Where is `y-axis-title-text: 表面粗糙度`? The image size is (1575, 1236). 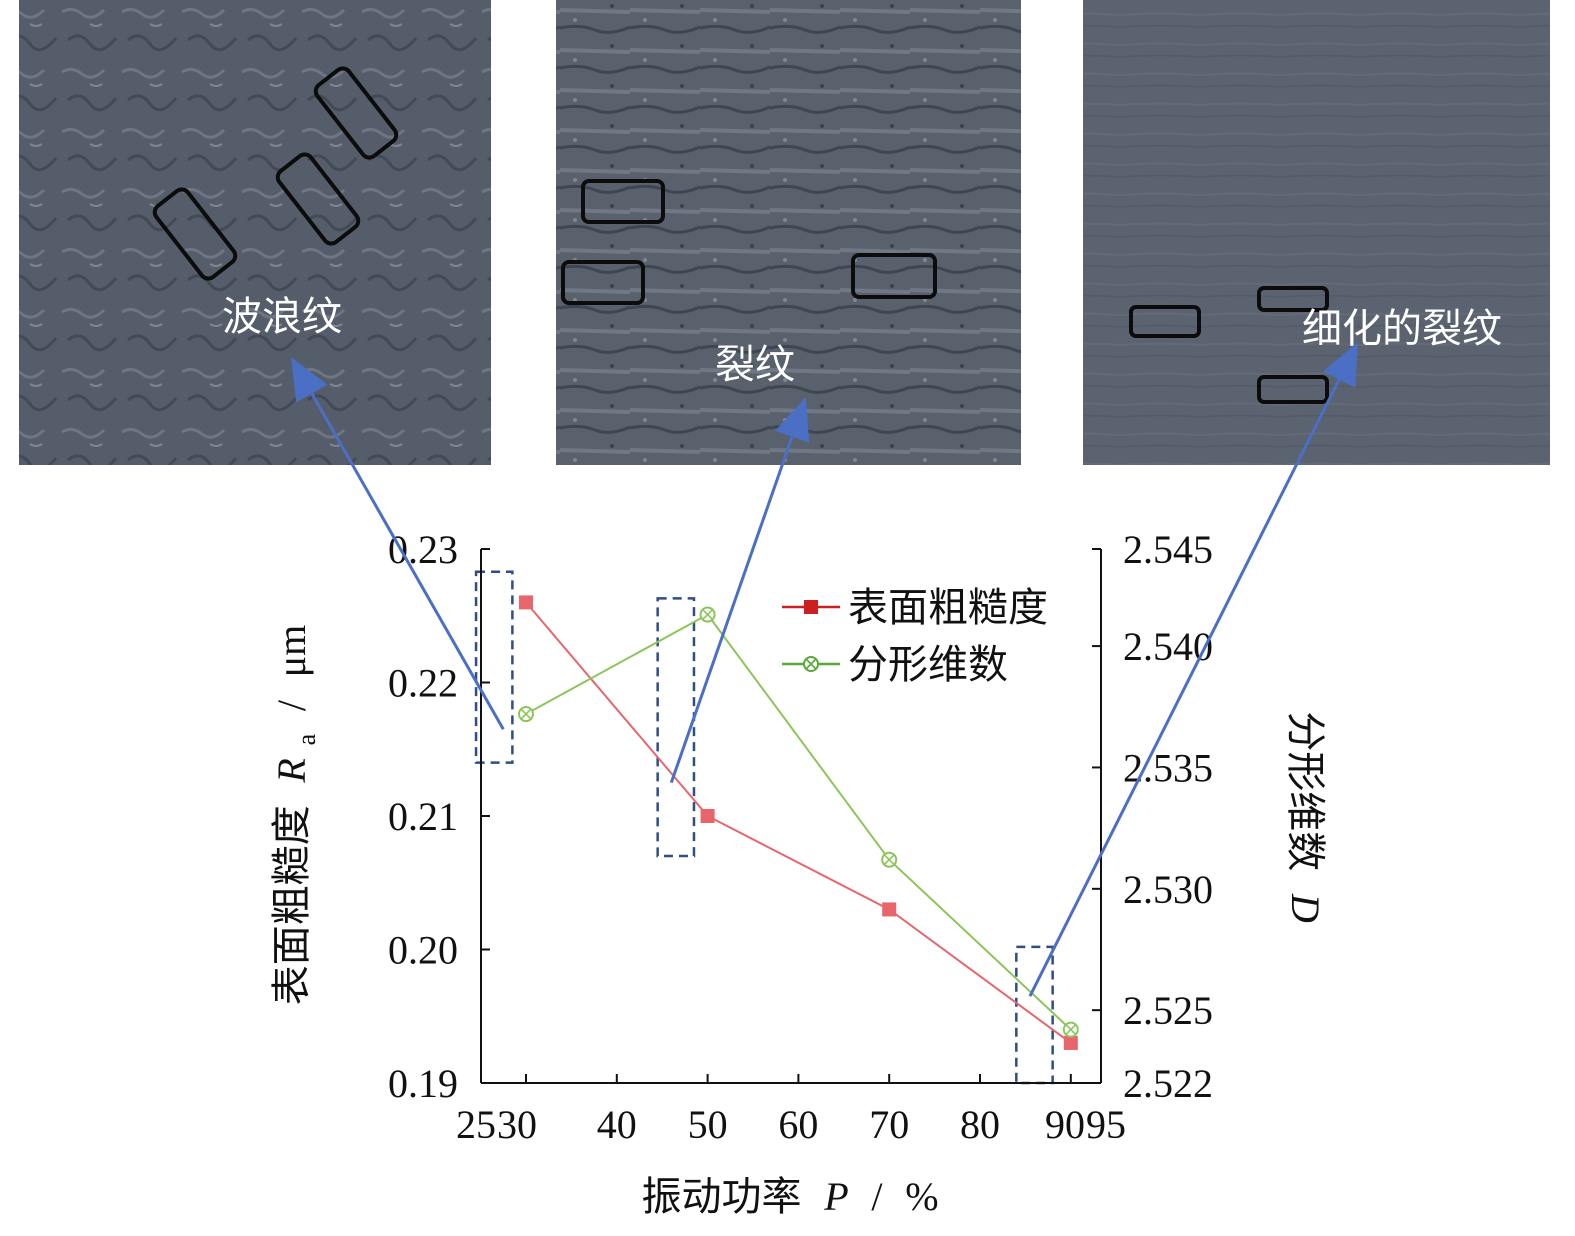 y-axis-title-text: 表面粗糙度 is located at coordinates (292, 905).